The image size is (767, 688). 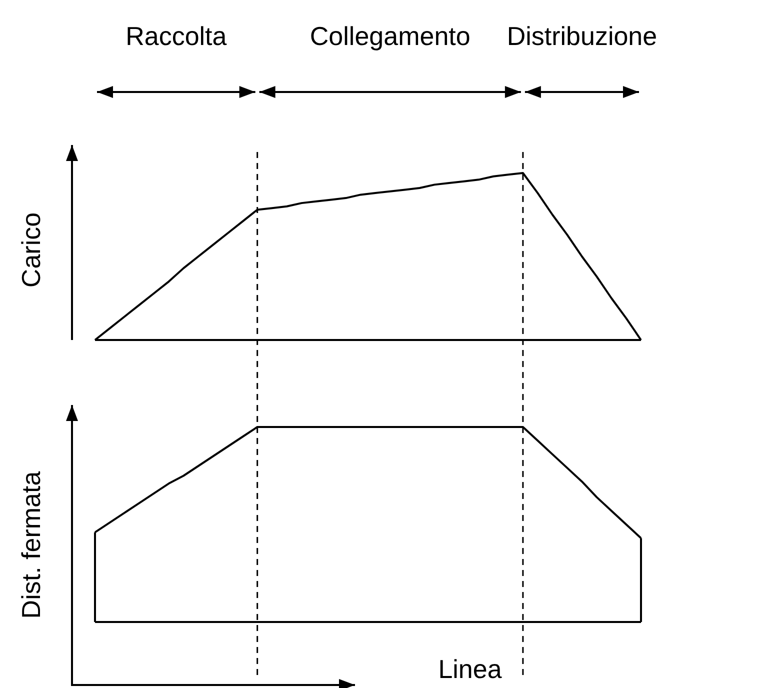 What do you see at coordinates (390, 36) in the screenshot?
I see `text: Collegamento` at bounding box center [390, 36].